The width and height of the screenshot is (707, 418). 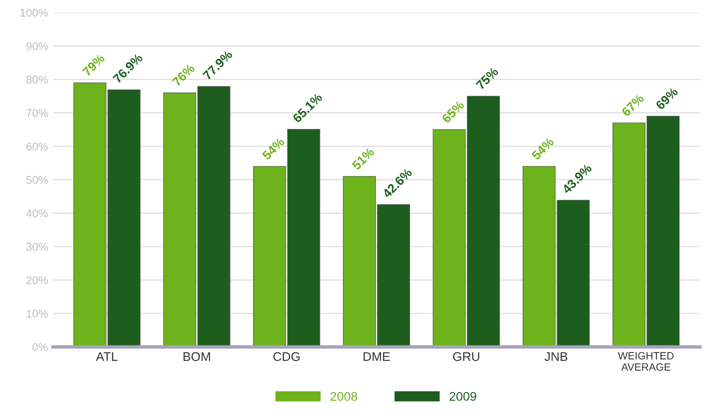 What do you see at coordinates (37, 280) in the screenshot?
I see `y-tick-label: 20%` at bounding box center [37, 280].